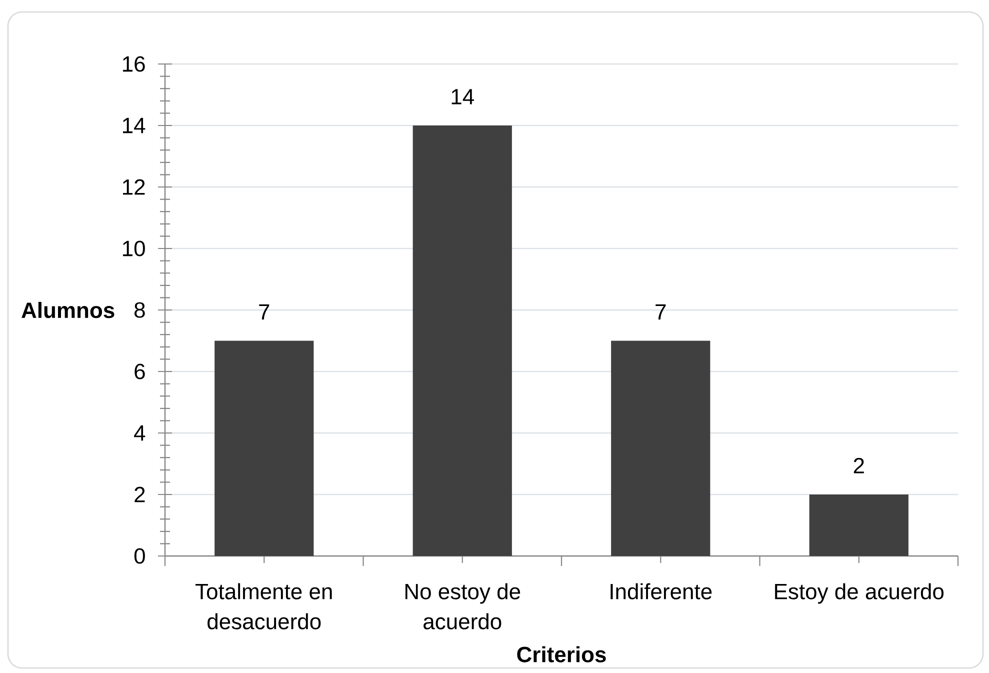 The width and height of the screenshot is (989, 673). What do you see at coordinates (661, 591) in the screenshot?
I see `x-tick-label: Indiferente` at bounding box center [661, 591].